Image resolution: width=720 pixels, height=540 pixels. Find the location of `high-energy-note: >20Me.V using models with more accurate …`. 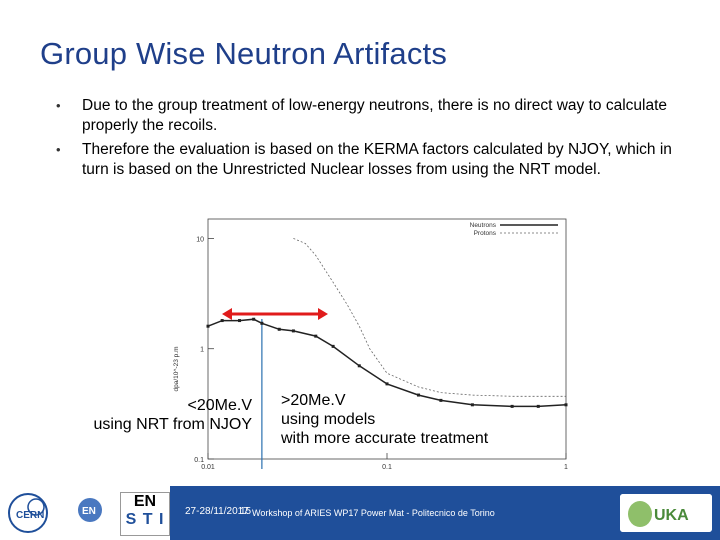

high-energy-note: >20Me.V using models with more accurate … is located at coordinates (411, 419).